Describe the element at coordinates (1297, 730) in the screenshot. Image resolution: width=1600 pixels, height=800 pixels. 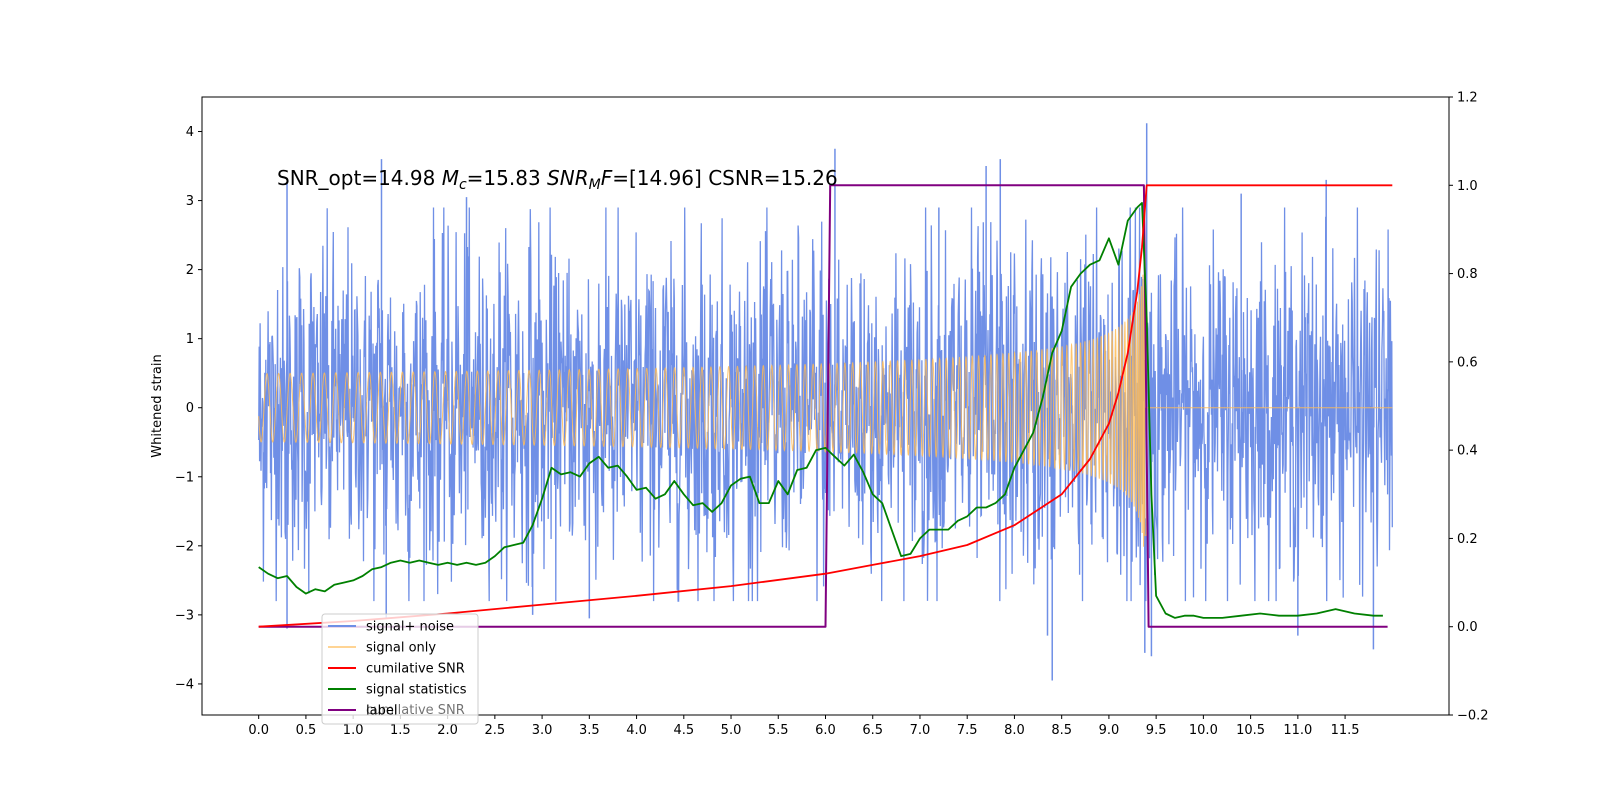
I see `x-tick-label: 11.0` at that location.